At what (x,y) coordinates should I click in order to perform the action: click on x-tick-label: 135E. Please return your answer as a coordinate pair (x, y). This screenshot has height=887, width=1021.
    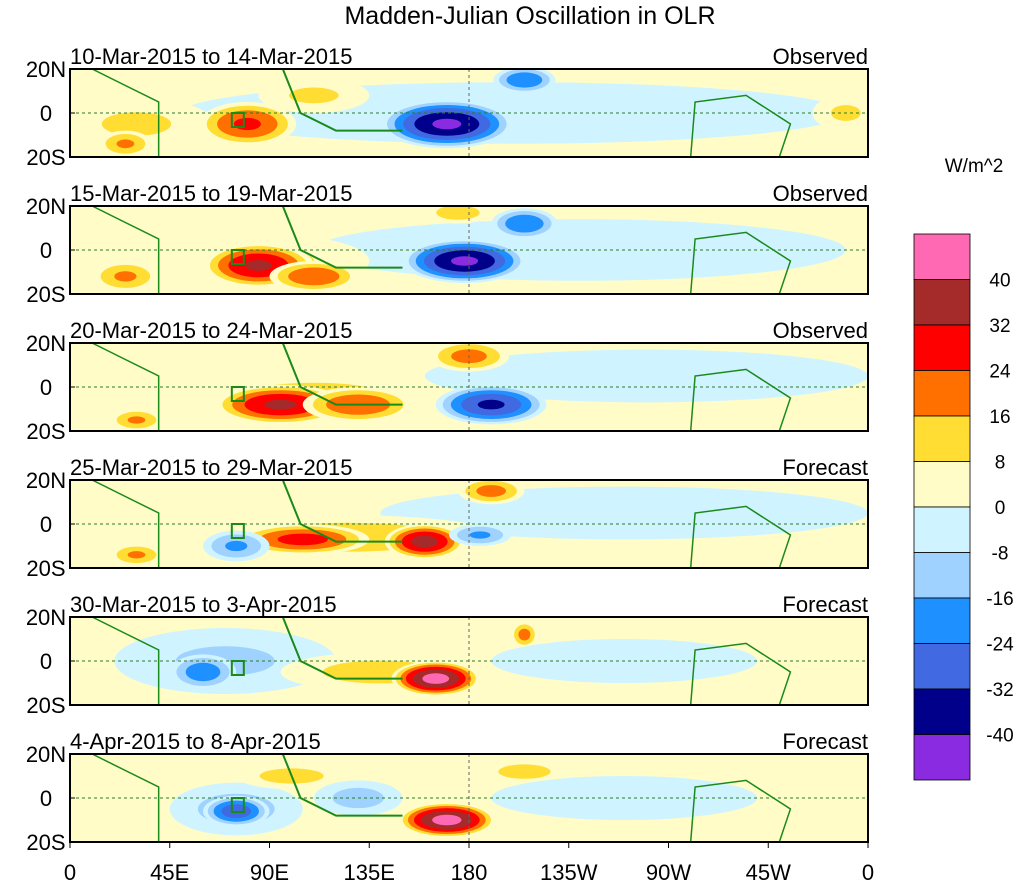
    Looking at the image, I should click on (369, 872).